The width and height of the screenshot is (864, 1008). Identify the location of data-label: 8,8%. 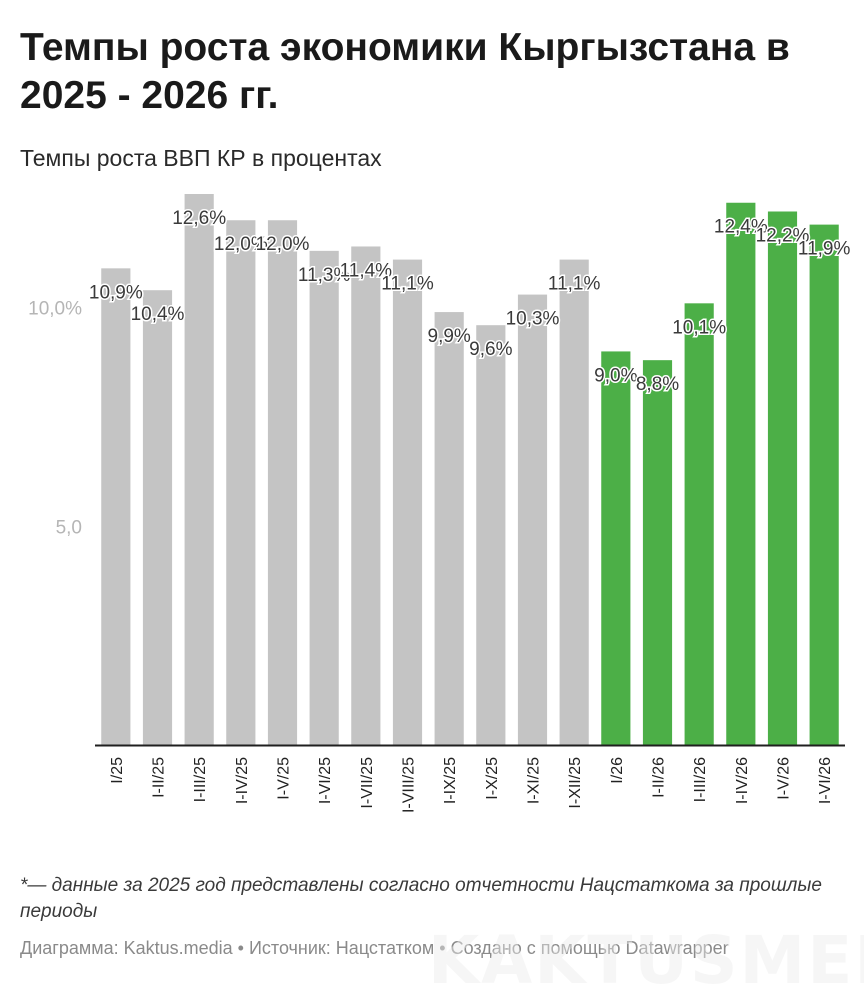
(657, 384).